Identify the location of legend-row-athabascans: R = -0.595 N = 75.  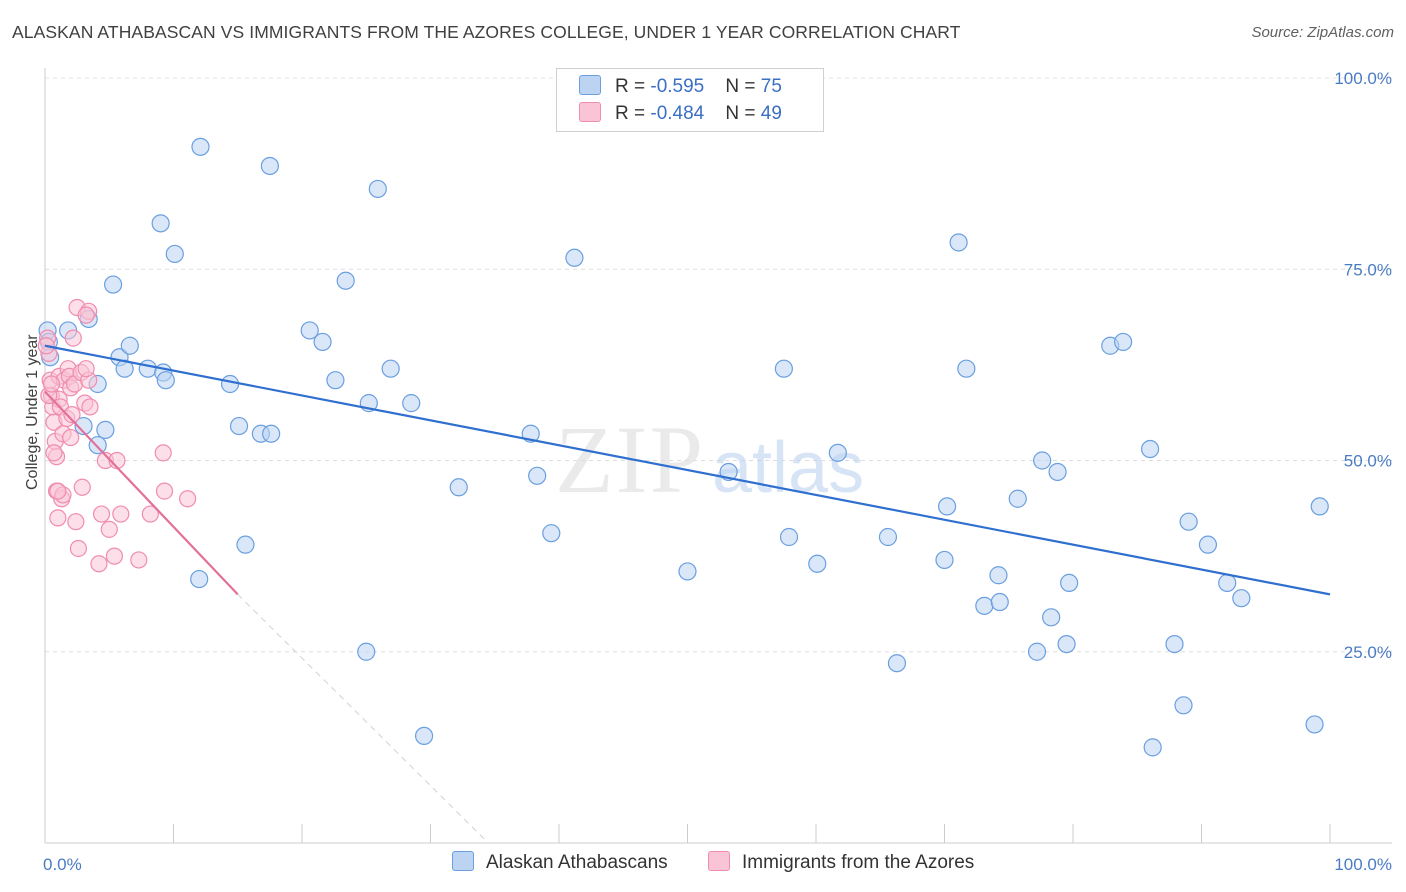
(680, 88).